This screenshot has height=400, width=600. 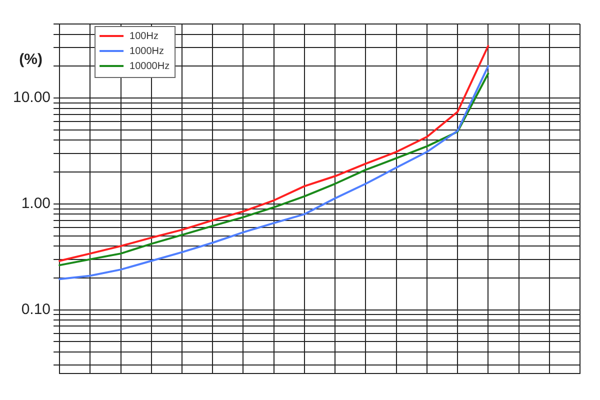 What do you see at coordinates (36, 203) in the screenshot?
I see `y-tick-label: 1.00` at bounding box center [36, 203].